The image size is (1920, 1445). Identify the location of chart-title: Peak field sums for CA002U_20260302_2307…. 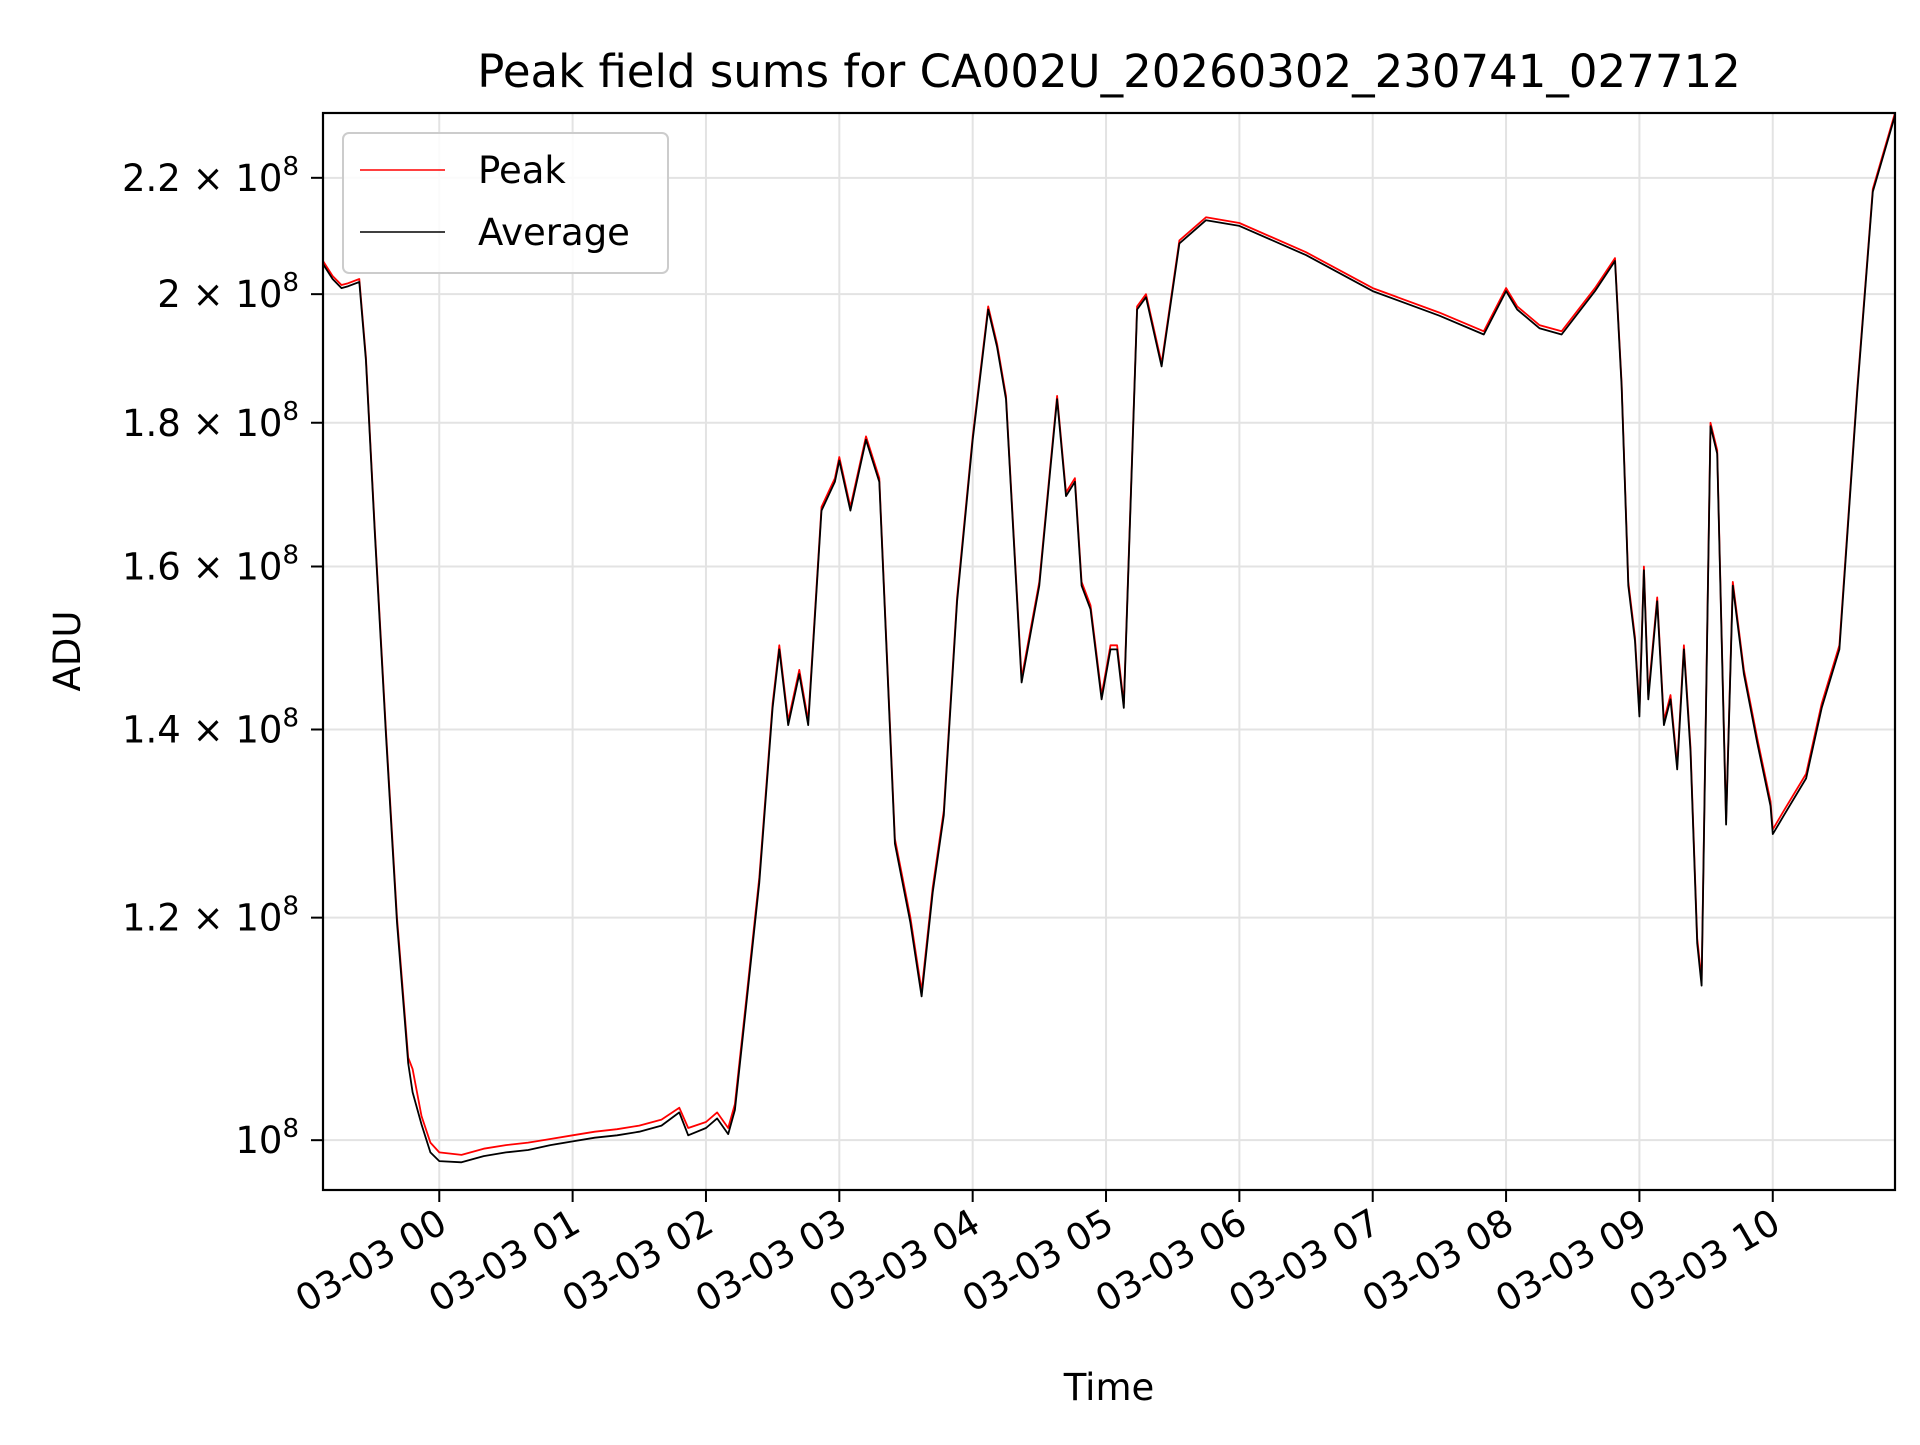
(1108, 71).